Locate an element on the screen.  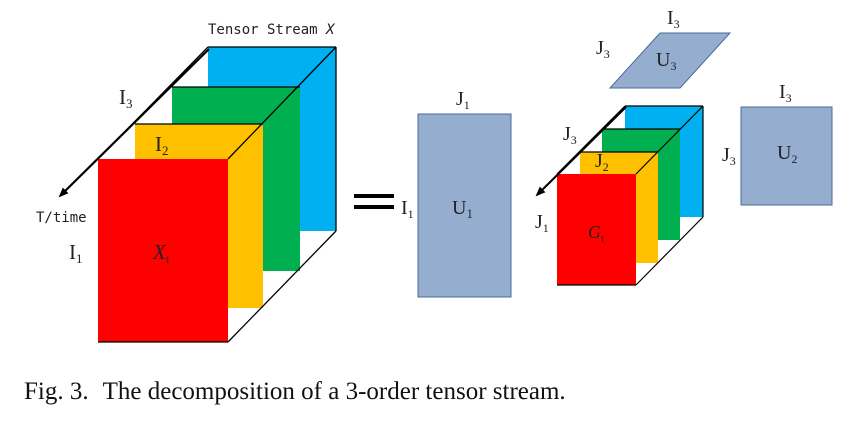
time-axis-label: T/time is located at coordinates (61, 218).